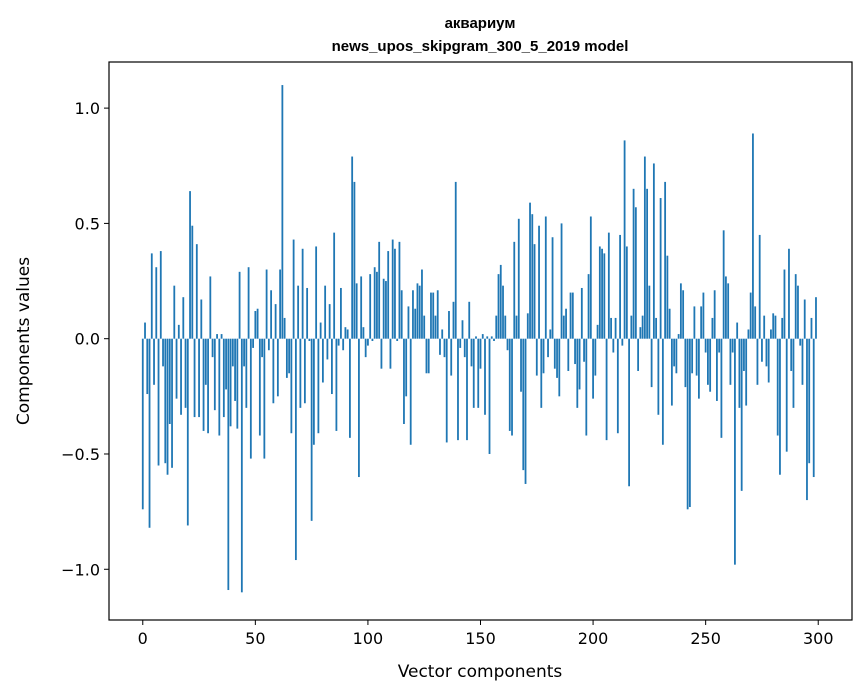 This screenshot has width=867, height=696. I want to click on y-axis-ticks: −1.0 −0.5 0.0 0.5 1.0, so click(85, 339).